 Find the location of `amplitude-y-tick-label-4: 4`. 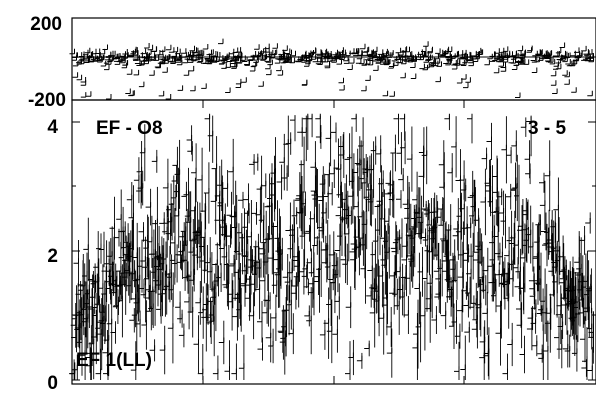

amplitude-y-tick-label-4: 4 is located at coordinates (52, 127).